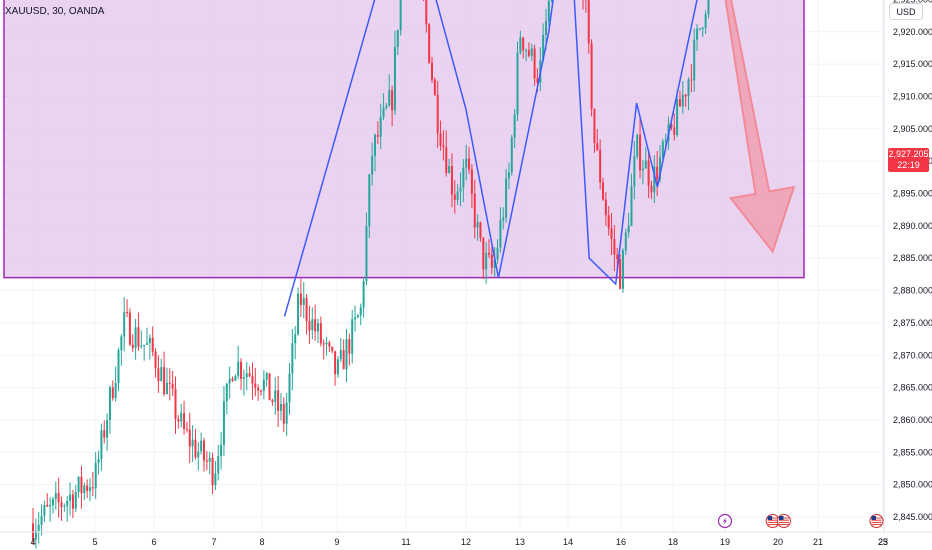  I want to click on time-tick-label: 4, so click(32, 542).